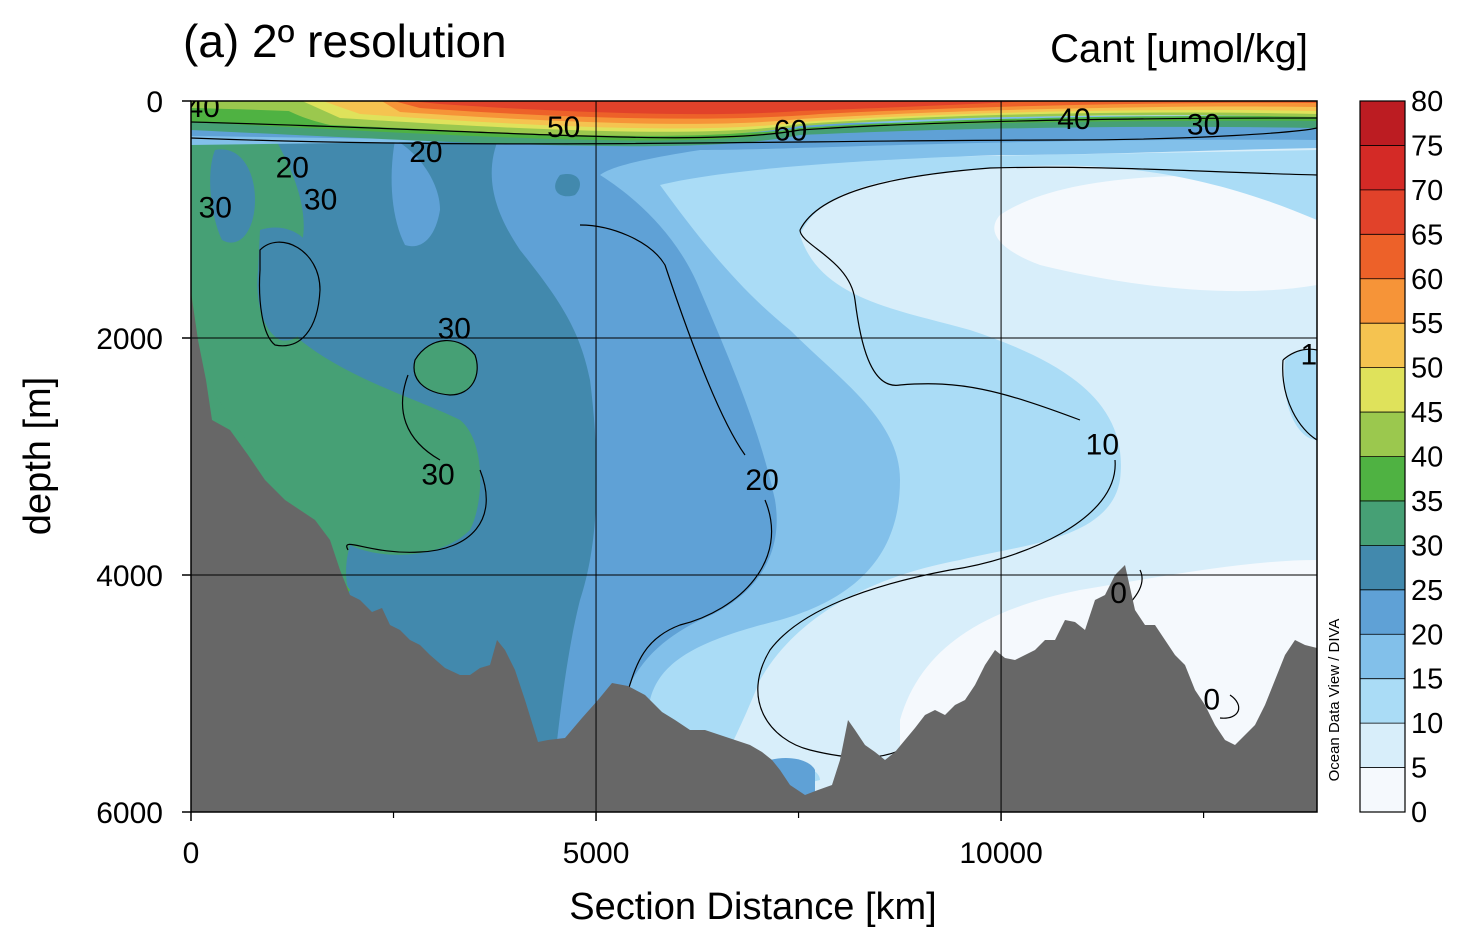 This screenshot has width=1466, height=947. I want to click on colorbar-label: 35, so click(1427, 502).